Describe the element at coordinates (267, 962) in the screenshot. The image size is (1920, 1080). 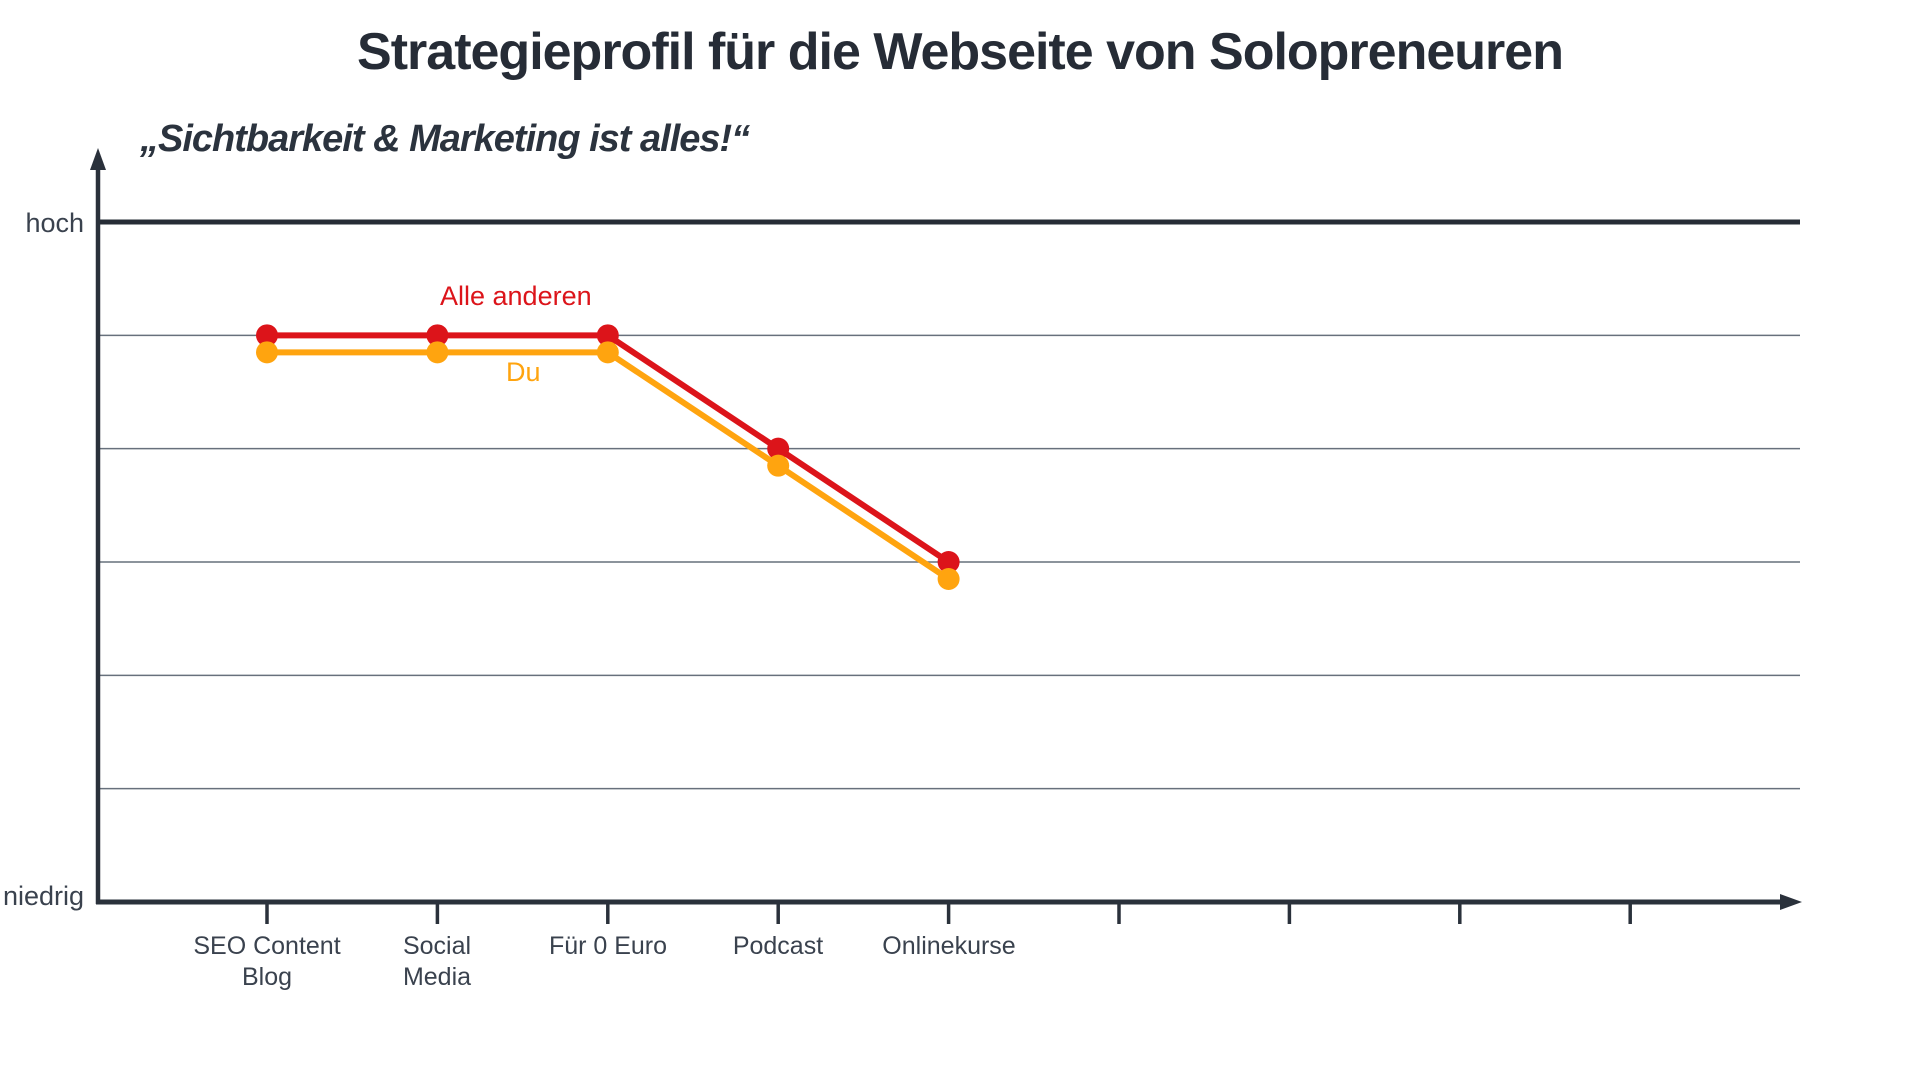
I see `x-tick-label-seo-content-blog: SEO Content Blog` at that location.